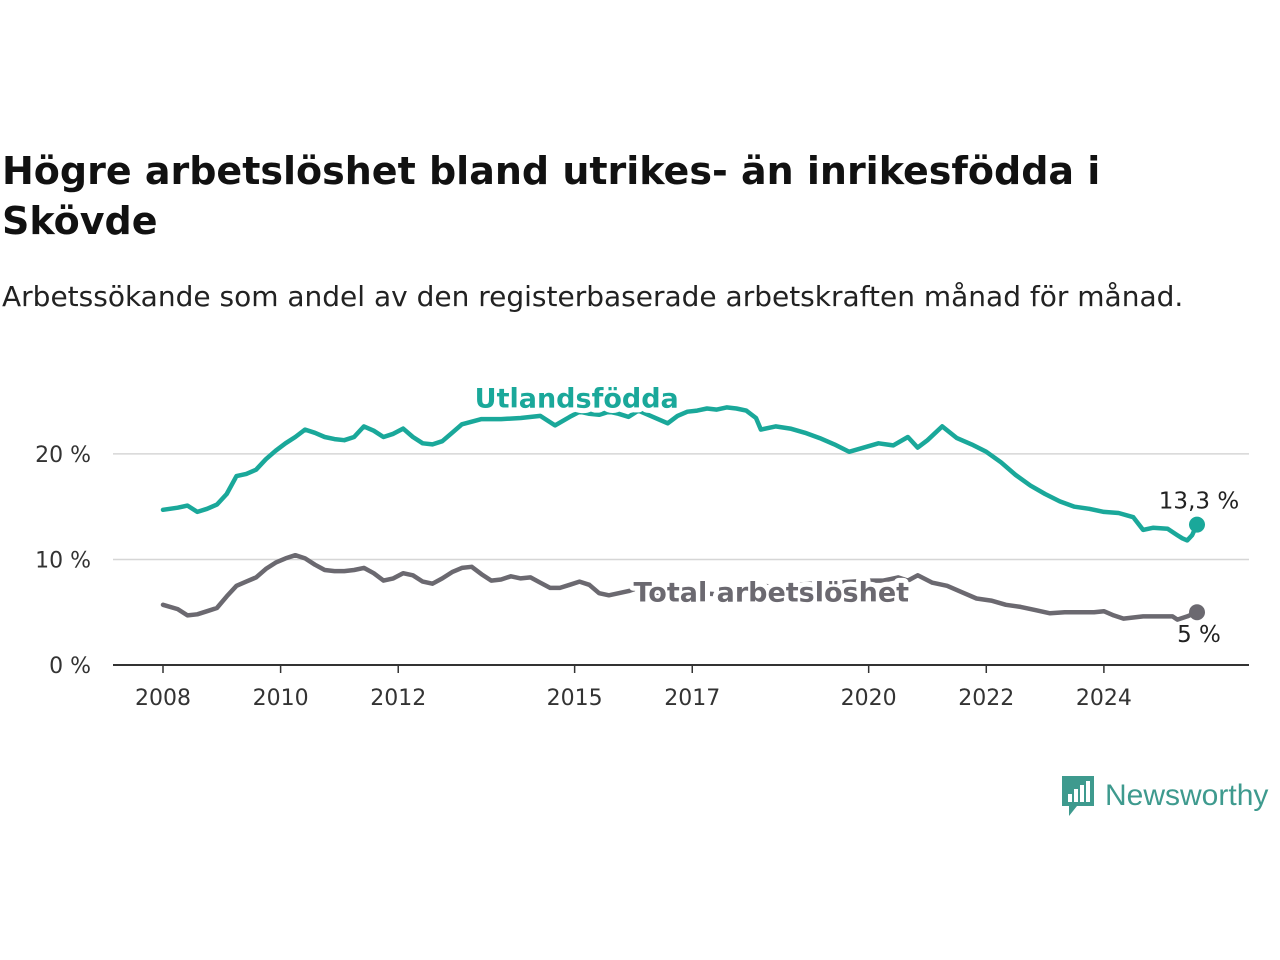 The height and width of the screenshot is (960, 1280). What do you see at coordinates (986, 698) in the screenshot?
I see `x-tick-label: 2022` at bounding box center [986, 698].